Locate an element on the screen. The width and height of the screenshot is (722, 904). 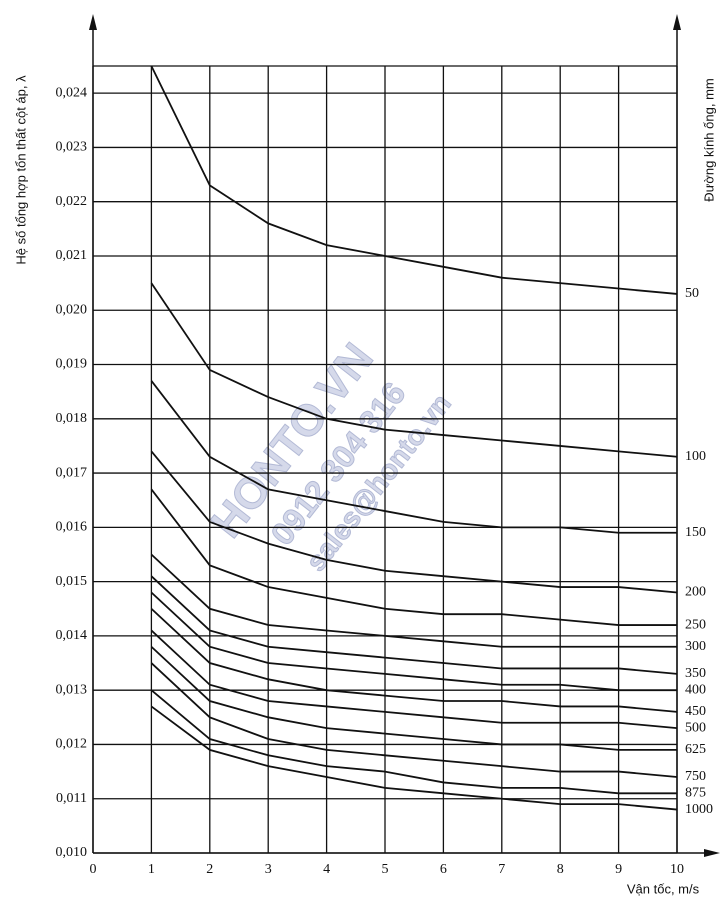
series-label: 300 is located at coordinates (695, 646).